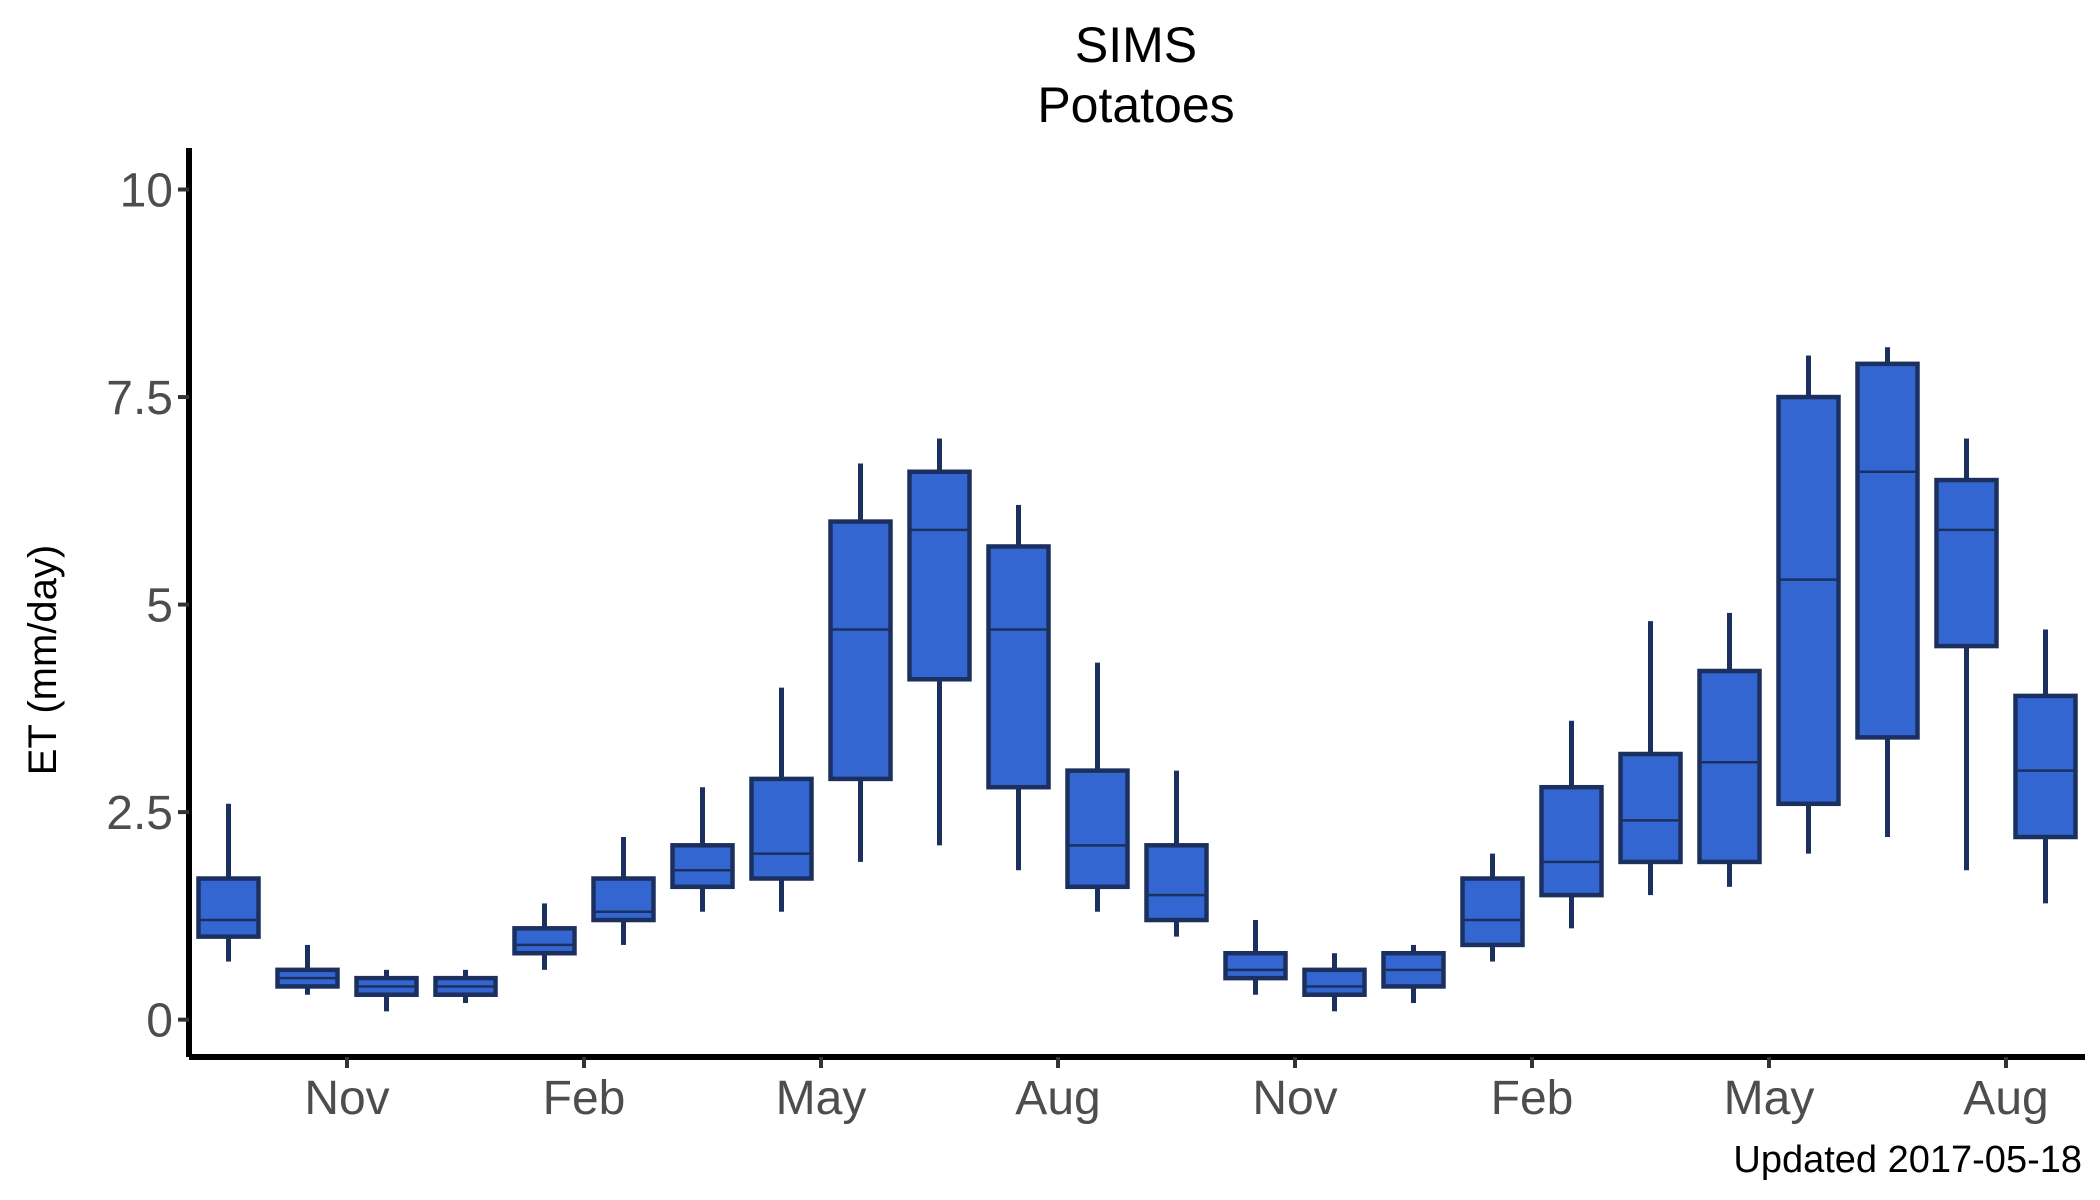 The width and height of the screenshot is (2100, 1200). I want to click on box-15-iqr, so click(1334, 982).